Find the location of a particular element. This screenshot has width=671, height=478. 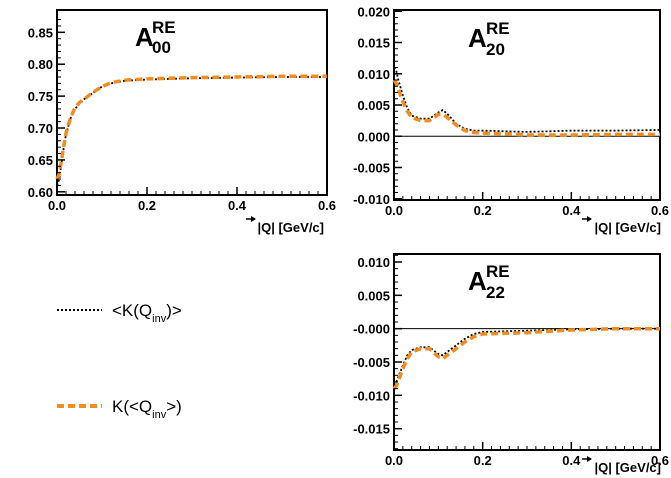

legend: <K(Qinv)> K(<Qinv>) is located at coordinates (119, 361).